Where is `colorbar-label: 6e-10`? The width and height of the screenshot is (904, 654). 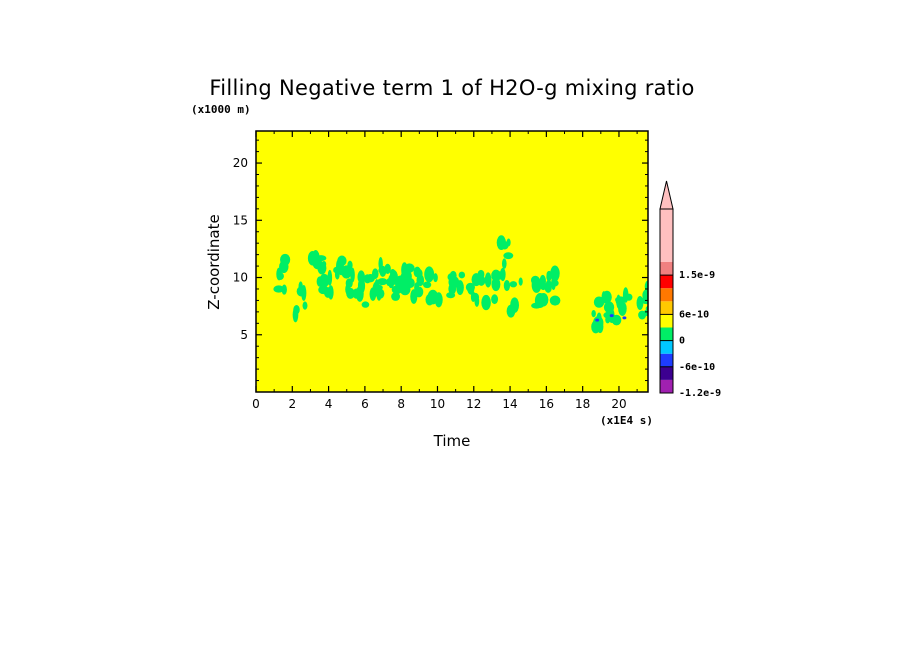
colorbar-label: 6e-10 is located at coordinates (694, 314).